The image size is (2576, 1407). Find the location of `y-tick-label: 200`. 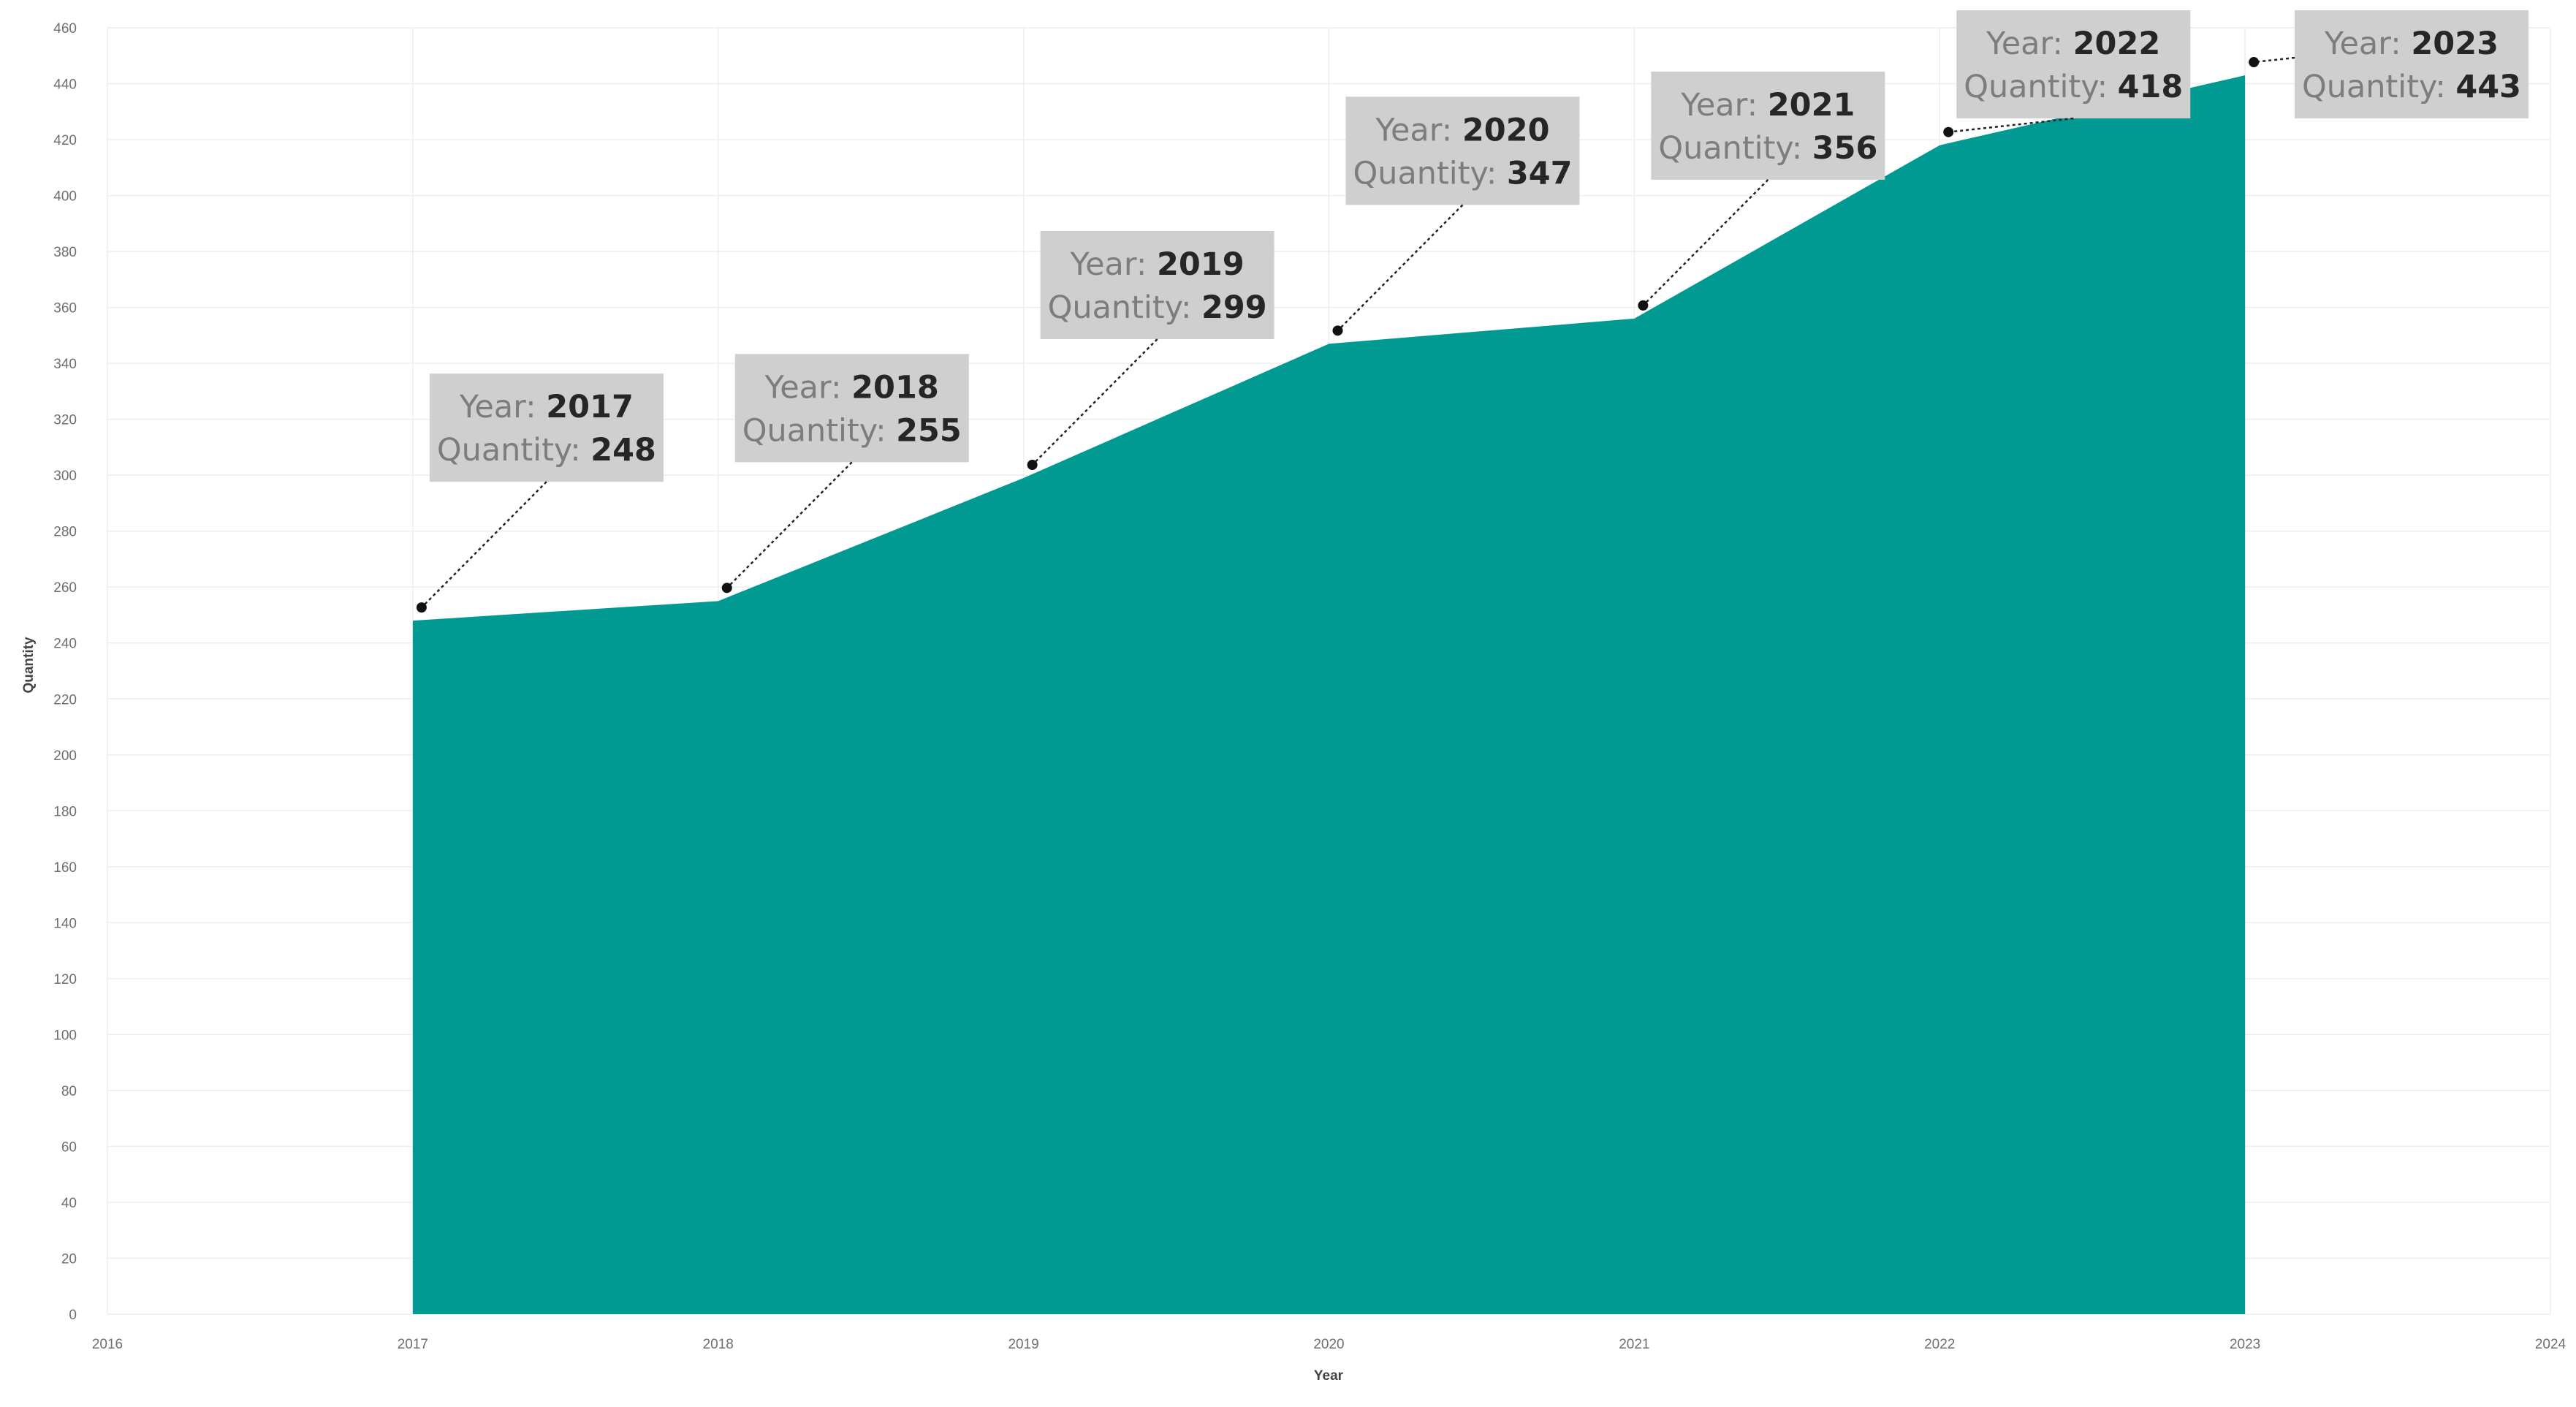

y-tick-label: 200 is located at coordinates (65, 756).